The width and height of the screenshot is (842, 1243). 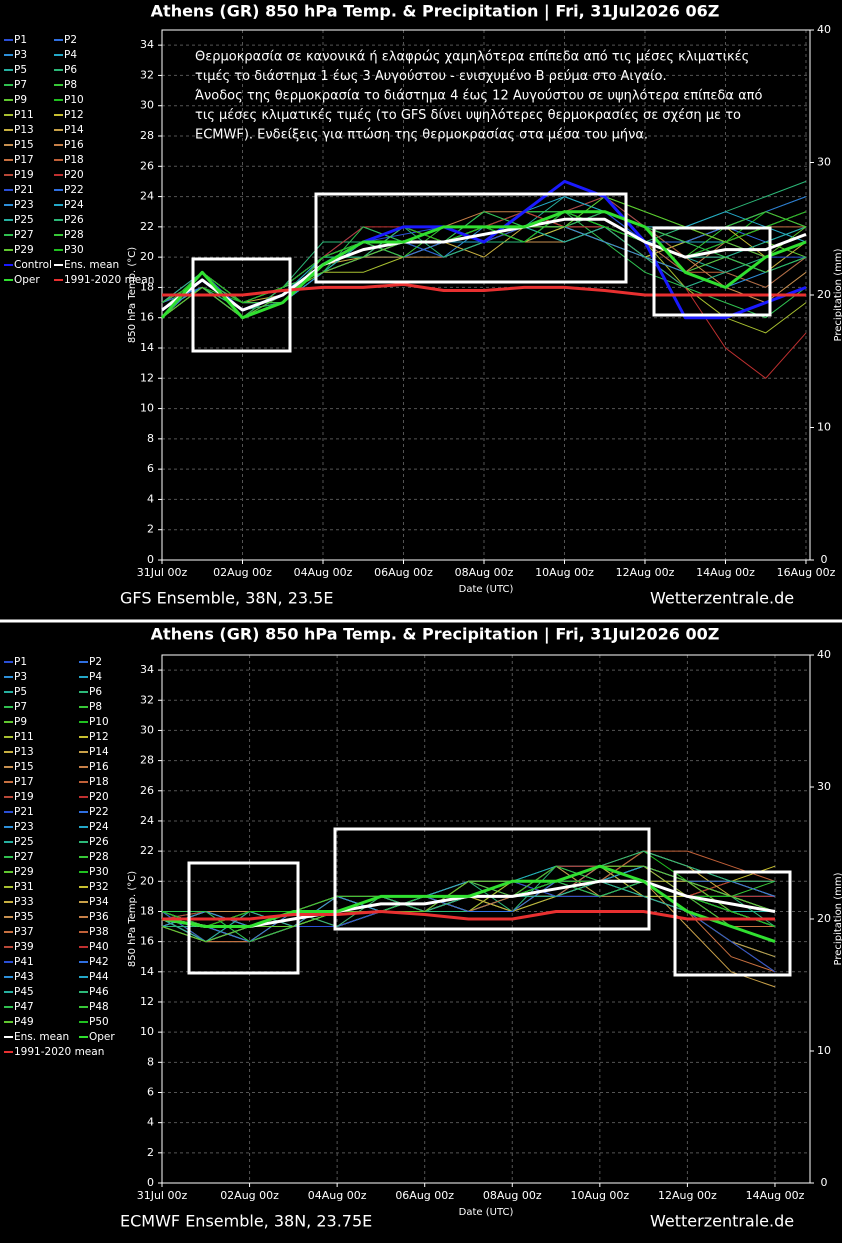 I want to click on legend-label: P3, so click(x=20, y=55).